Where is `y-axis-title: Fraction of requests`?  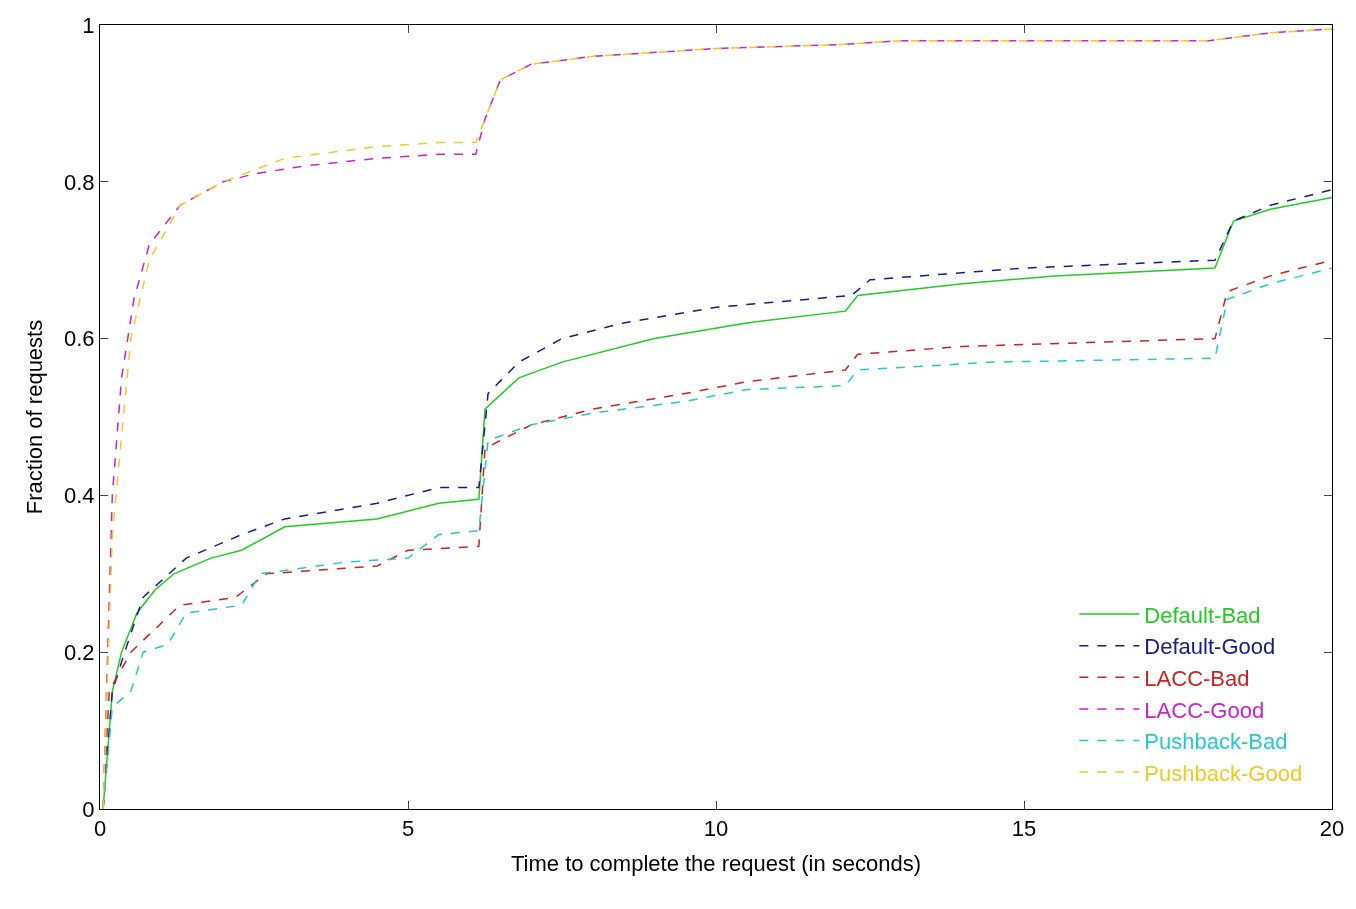 y-axis-title: Fraction of requests is located at coordinates (34, 417).